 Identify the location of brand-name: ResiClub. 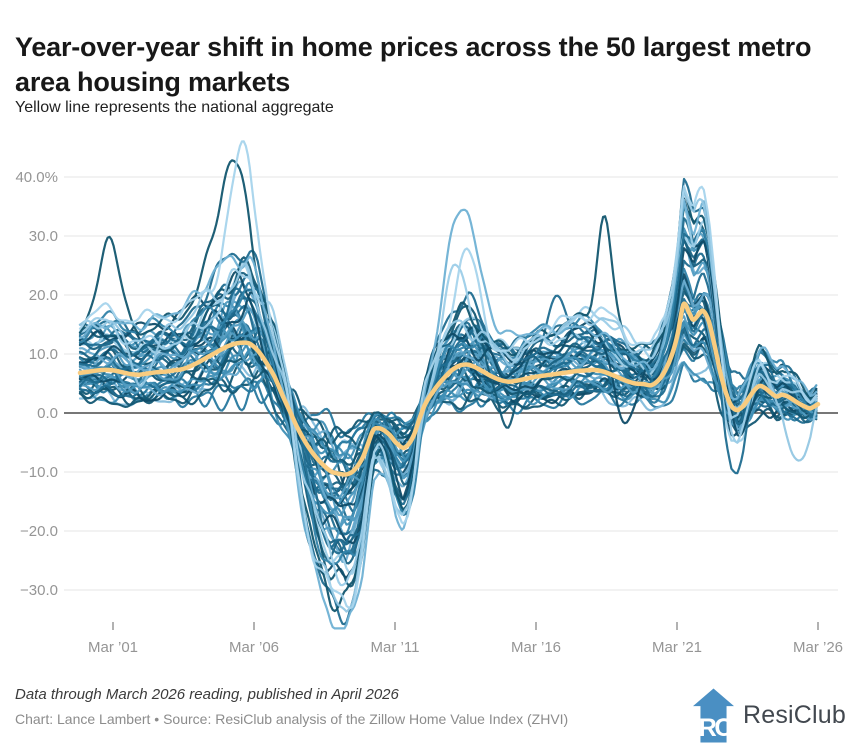
(794, 714).